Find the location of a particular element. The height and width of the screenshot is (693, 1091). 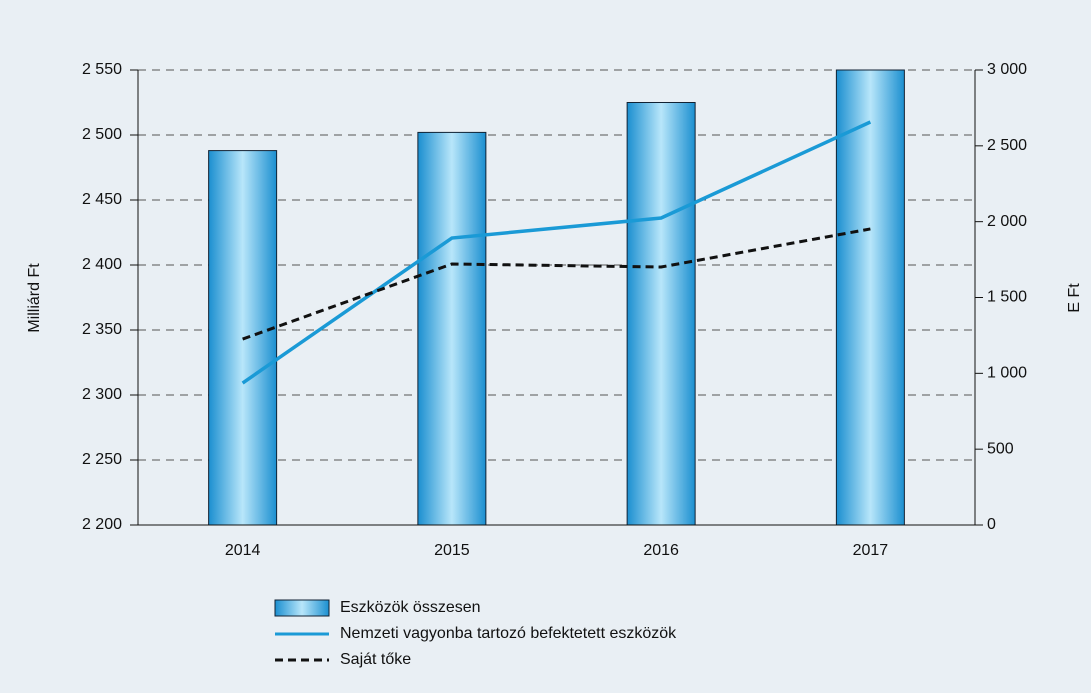

x-tick-label: 2016 is located at coordinates (661, 550).